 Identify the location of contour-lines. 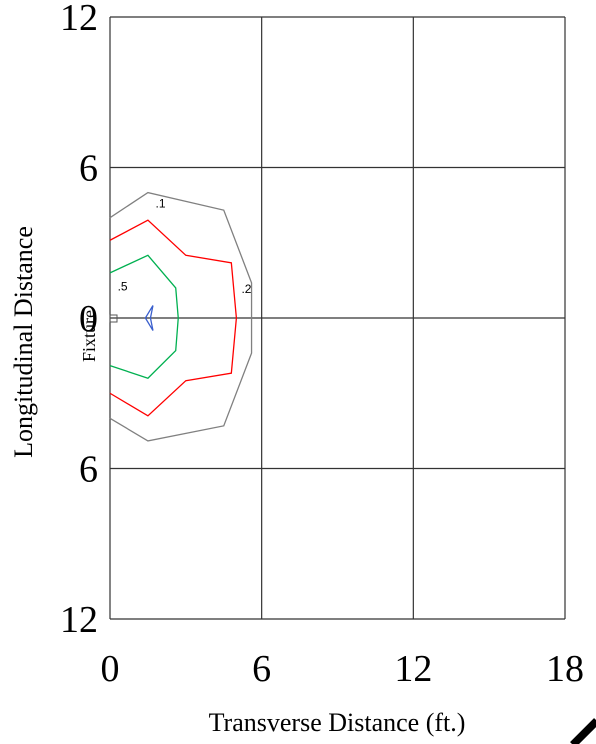
(181, 316).